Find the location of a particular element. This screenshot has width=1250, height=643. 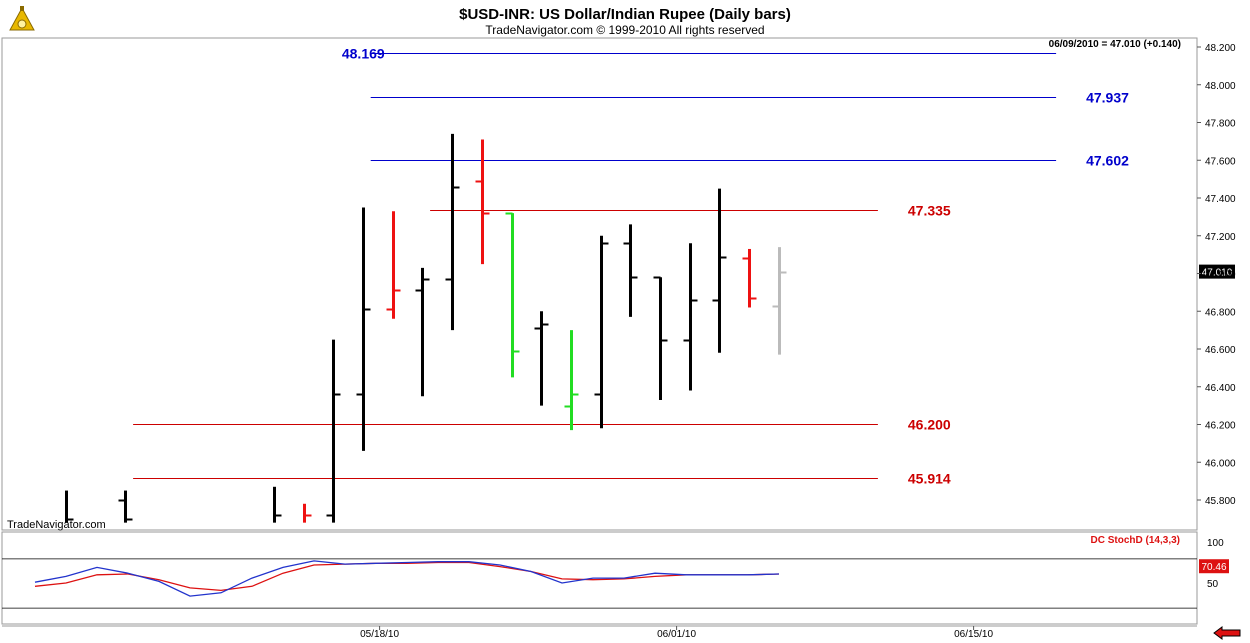

price-axis-label: 48.000 is located at coordinates (1220, 86).